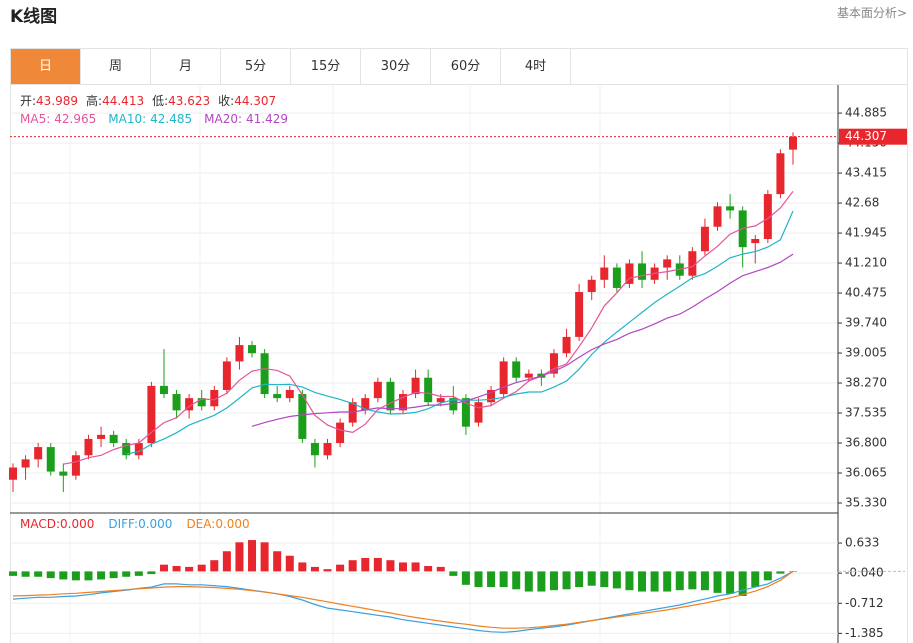  I want to click on period-tab: 15分, so click(326, 66).